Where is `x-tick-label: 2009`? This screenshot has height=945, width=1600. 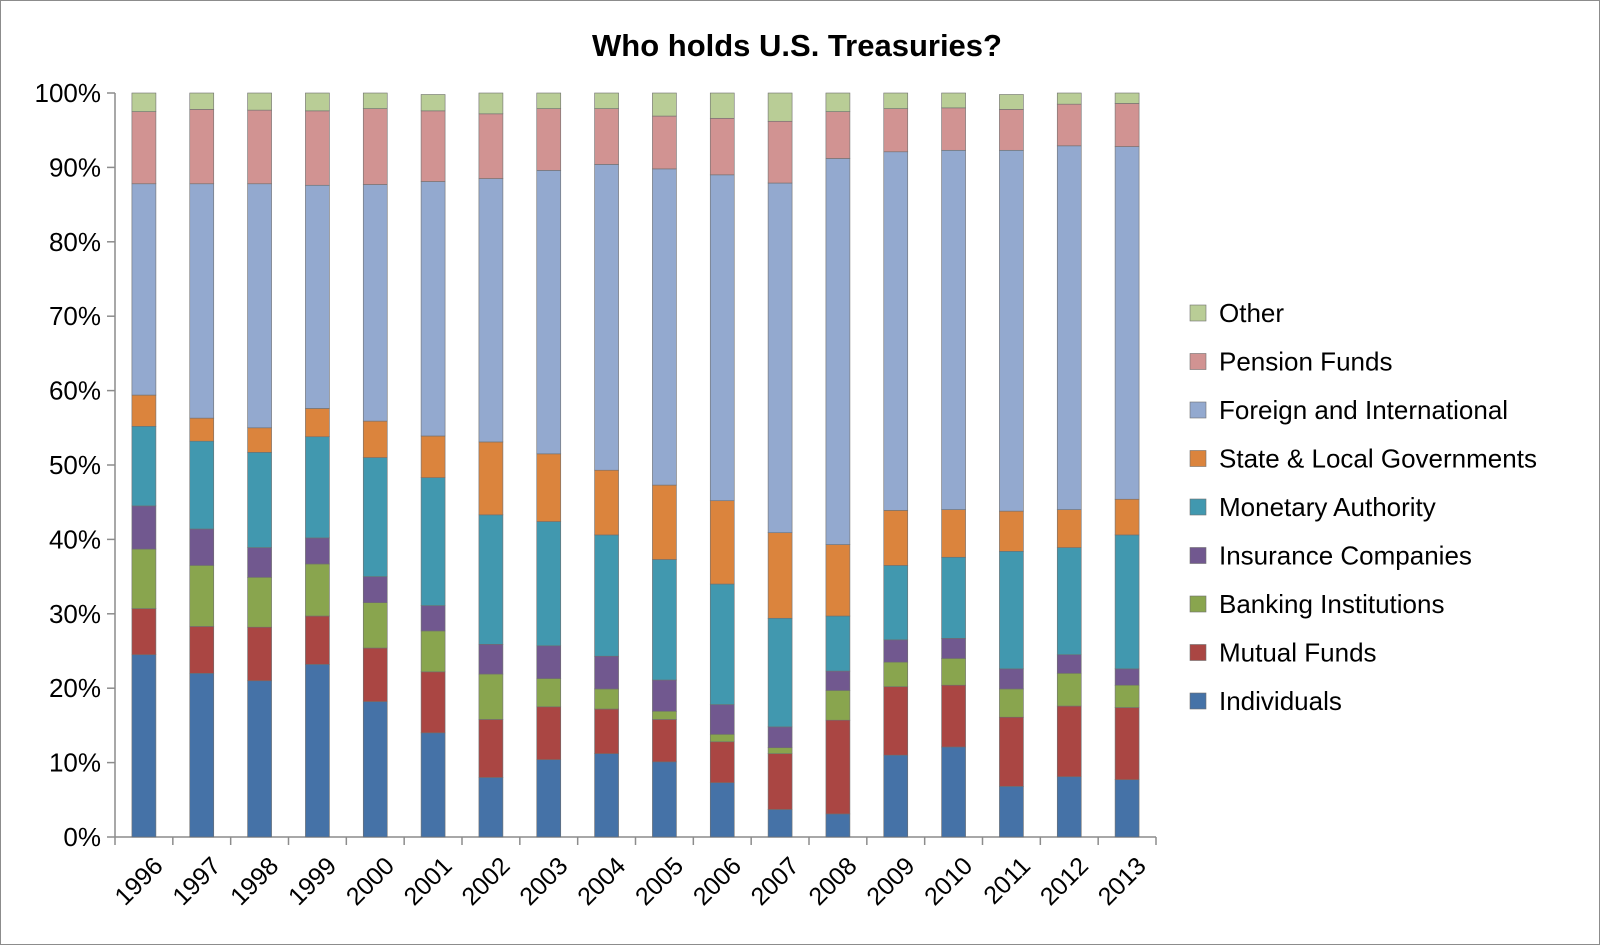
x-tick-label: 2009 is located at coordinates (890, 881).